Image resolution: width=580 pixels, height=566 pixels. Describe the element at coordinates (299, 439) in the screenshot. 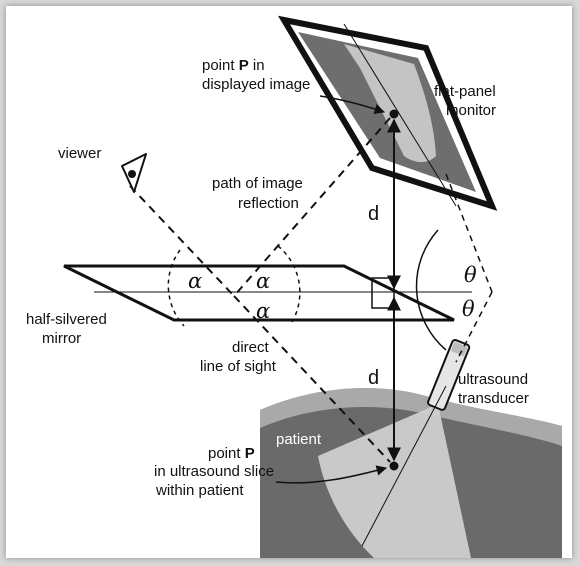

I see `patient-label: patient` at that location.